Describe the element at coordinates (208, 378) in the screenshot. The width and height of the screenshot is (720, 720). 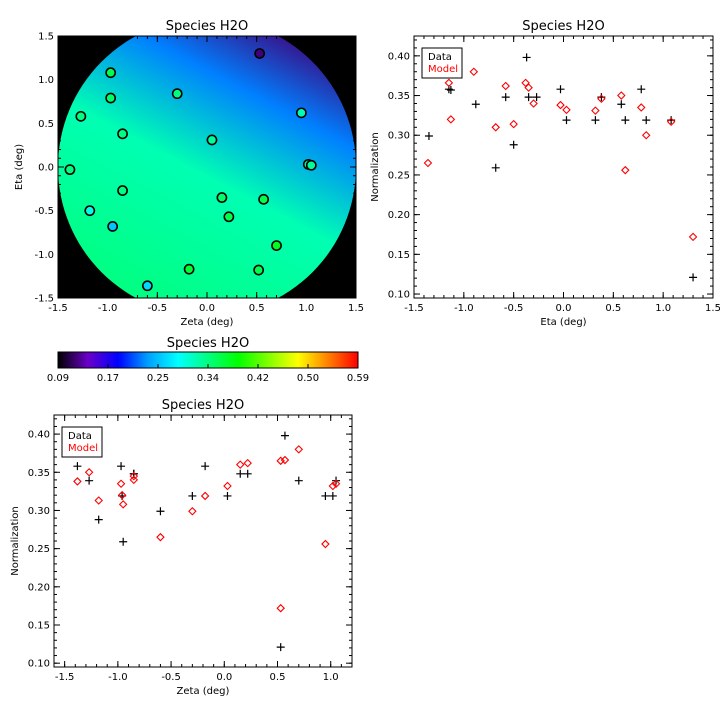
I see `colorbar-tick-label: 0.34` at that location.